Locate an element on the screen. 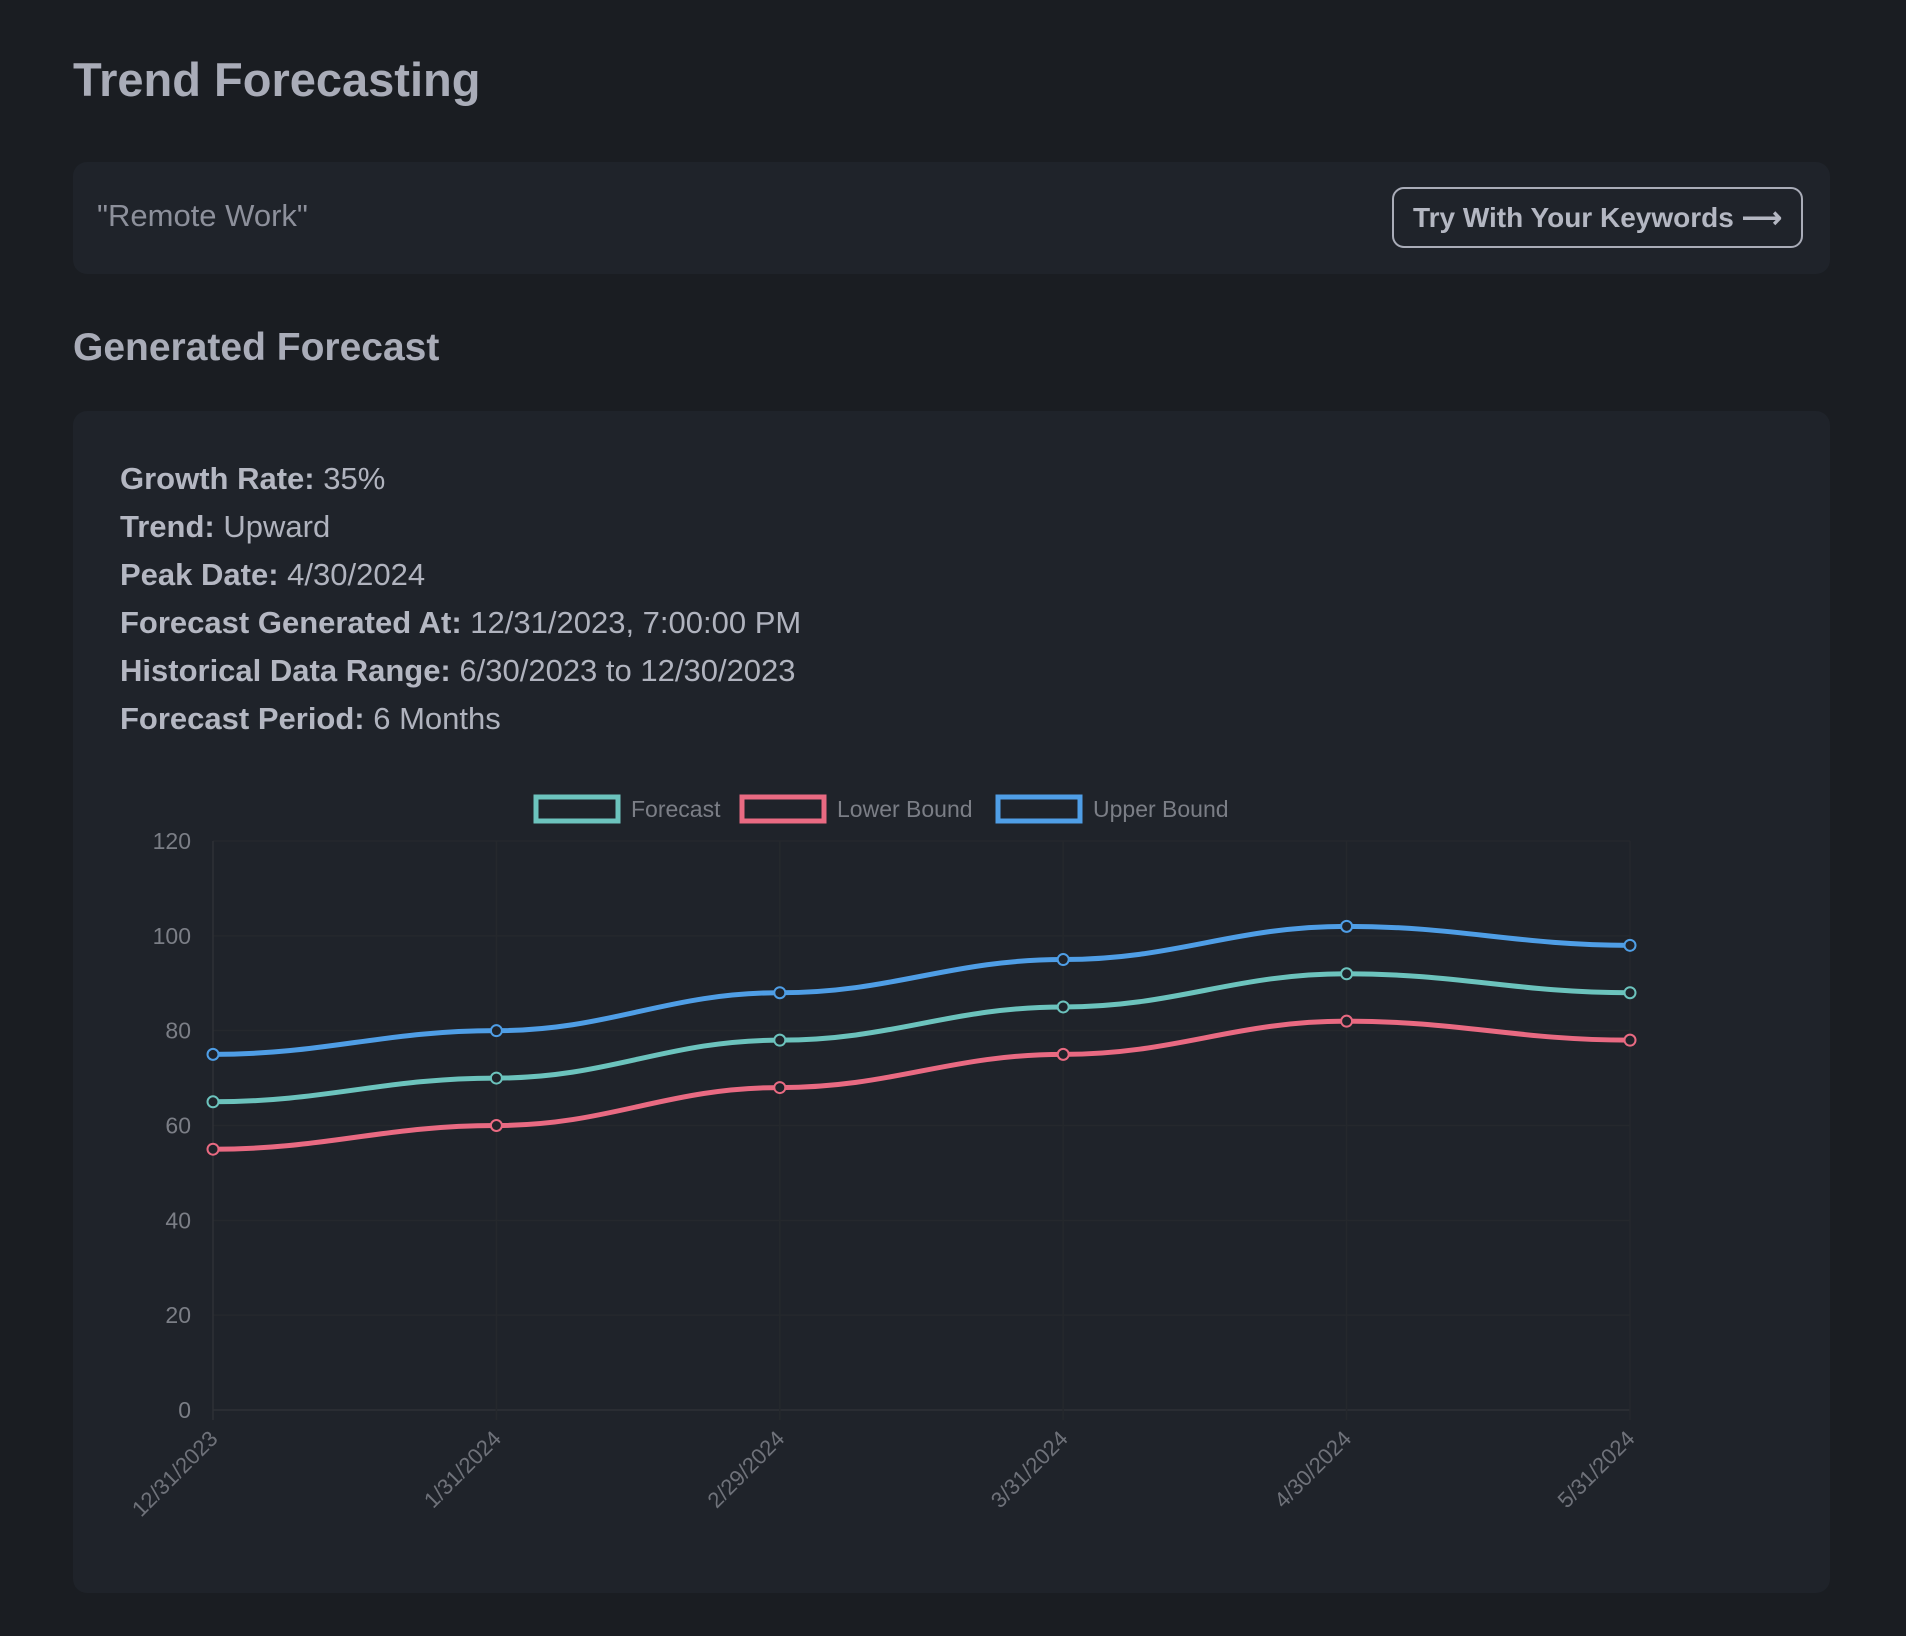 The width and height of the screenshot is (1906, 1636). x-tick-label: 4/30/2024 is located at coordinates (1312, 1469).